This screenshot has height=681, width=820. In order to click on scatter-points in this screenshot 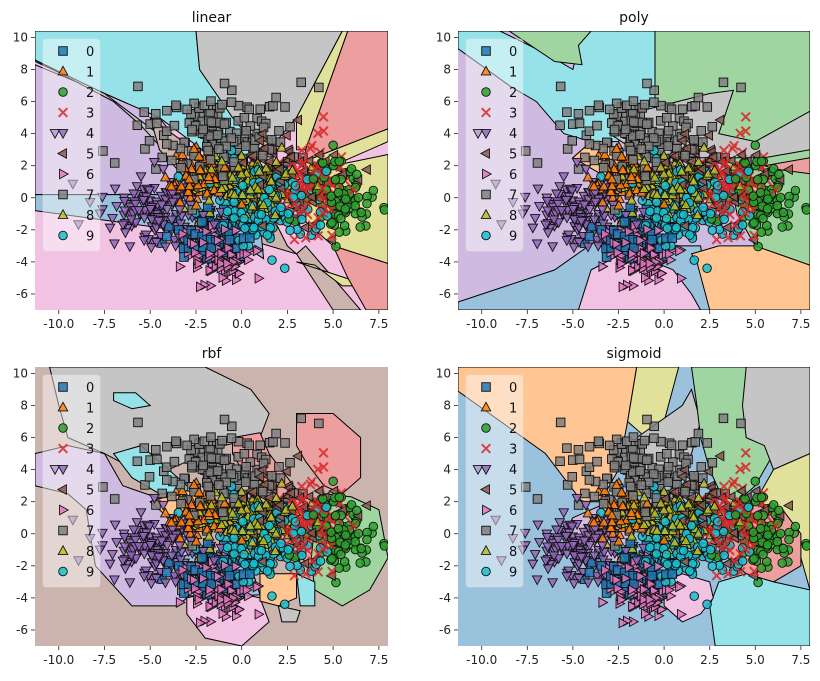, I will do `click(650, 521)`.